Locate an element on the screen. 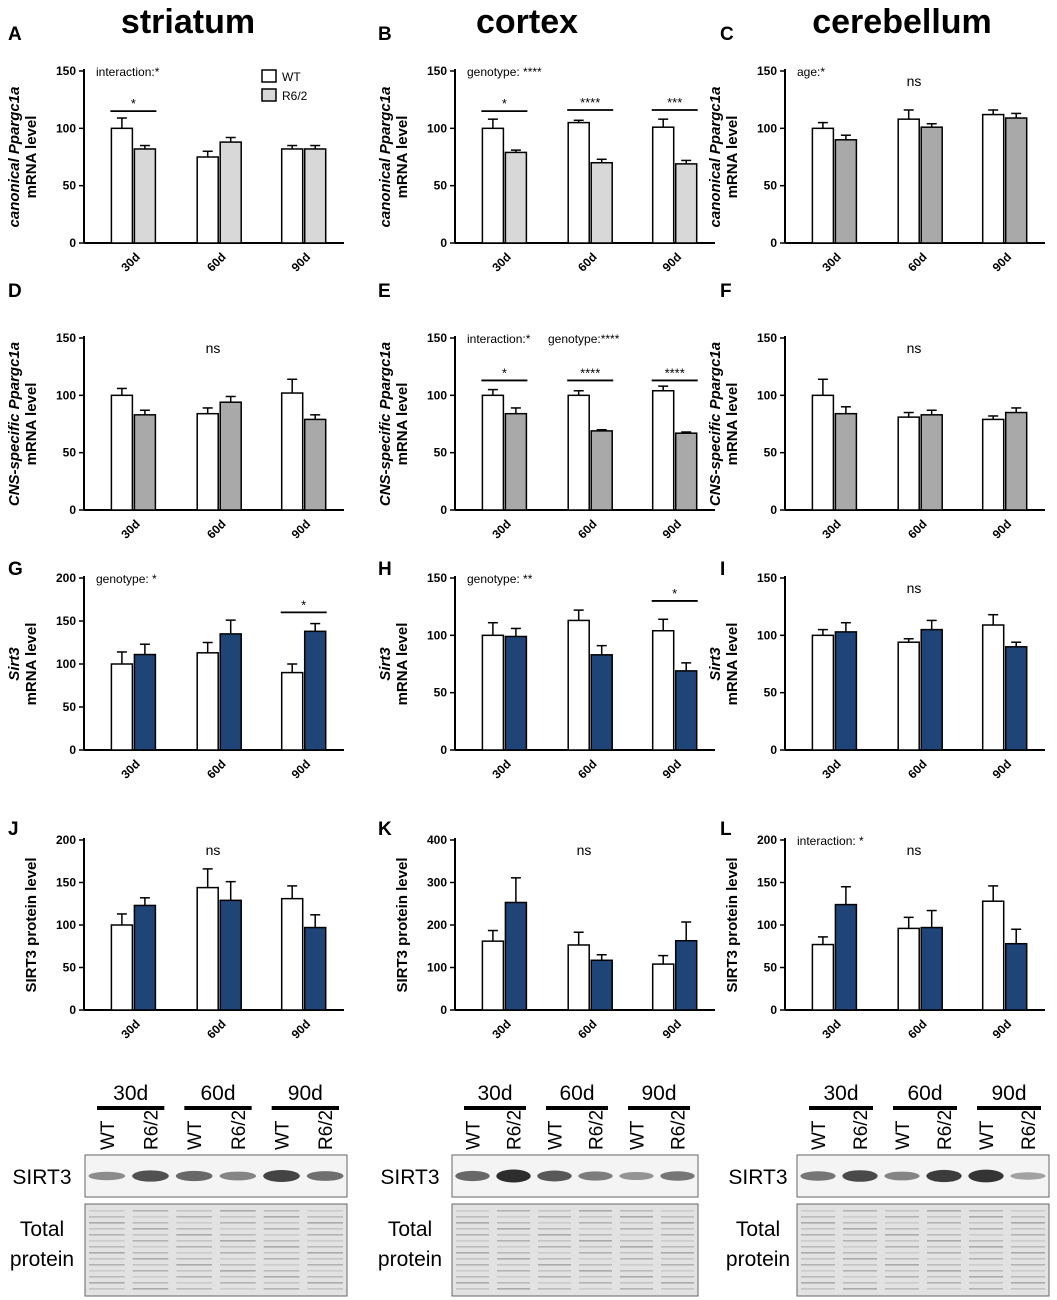  legend-label-r62: R6/2 is located at coordinates (295, 96).